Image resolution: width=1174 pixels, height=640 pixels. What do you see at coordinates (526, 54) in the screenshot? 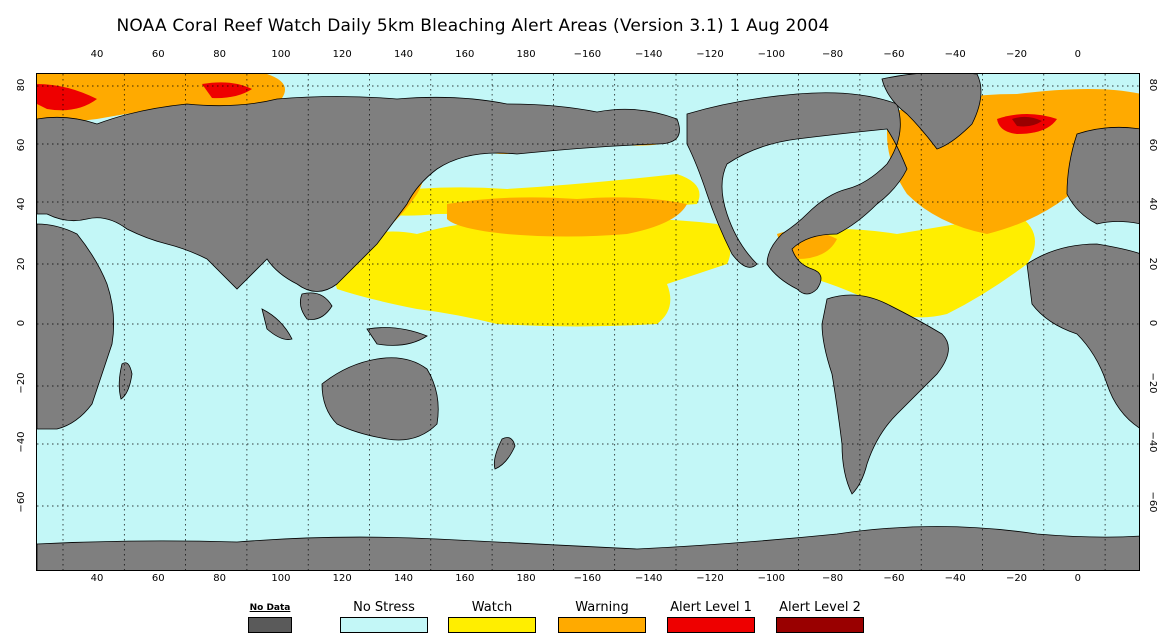
I see `lon-label-top: 180` at bounding box center [526, 54].